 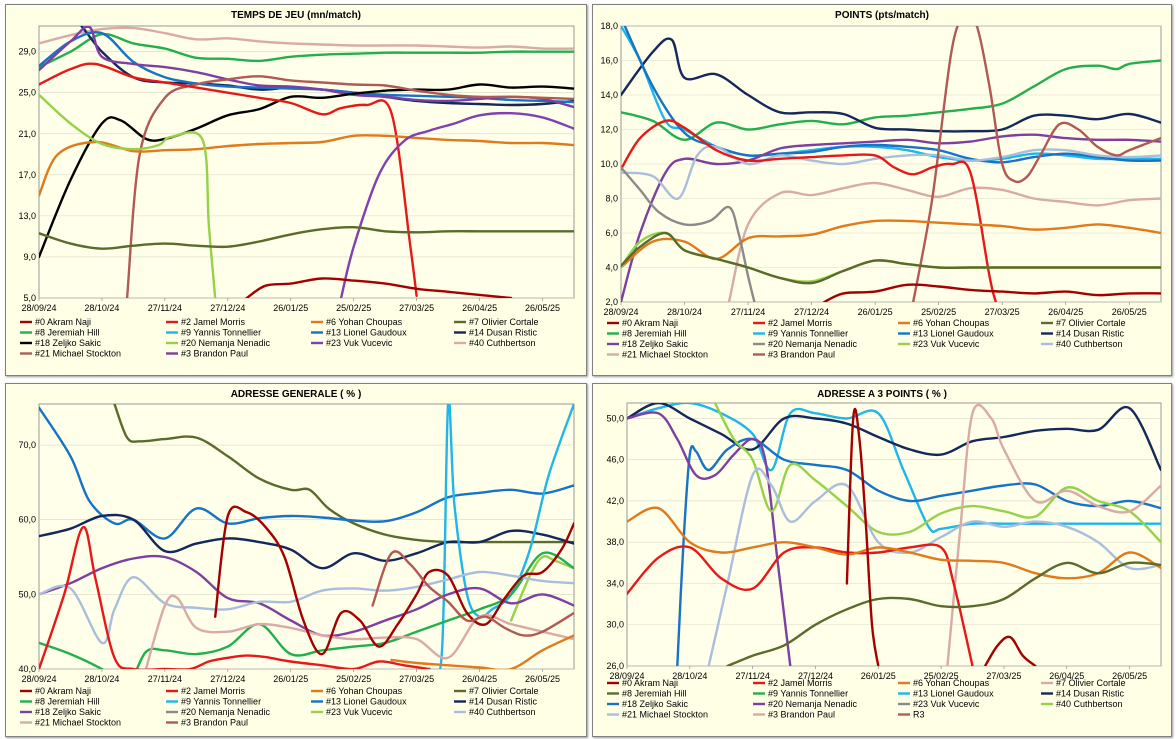 I want to click on y-tick-label: 4,0, so click(x=611, y=268).